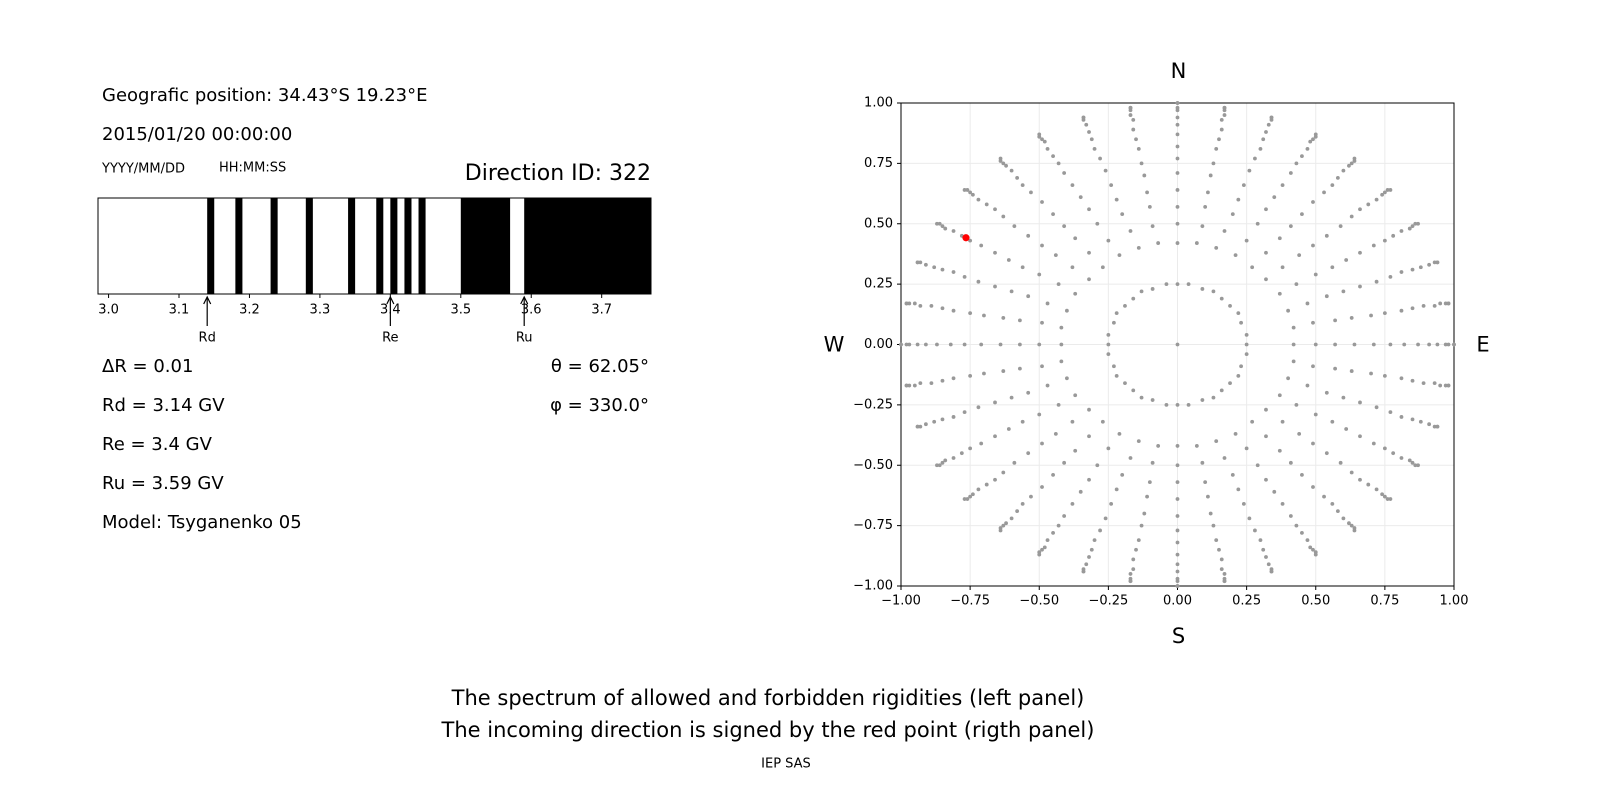 This screenshot has height=800, width=1600. What do you see at coordinates (531, 310) in the screenshot?
I see `x-tick-label: 3.6` at bounding box center [531, 310].